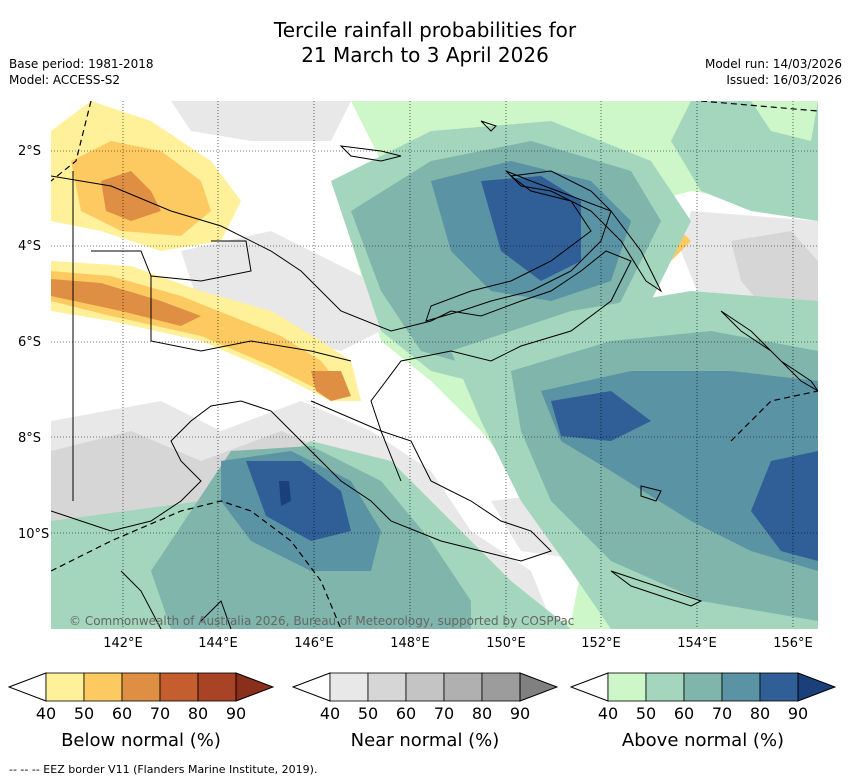 Image resolution: width=850 pixels, height=781 pixels. I want to click on lat-label: 10°S, so click(34, 534).